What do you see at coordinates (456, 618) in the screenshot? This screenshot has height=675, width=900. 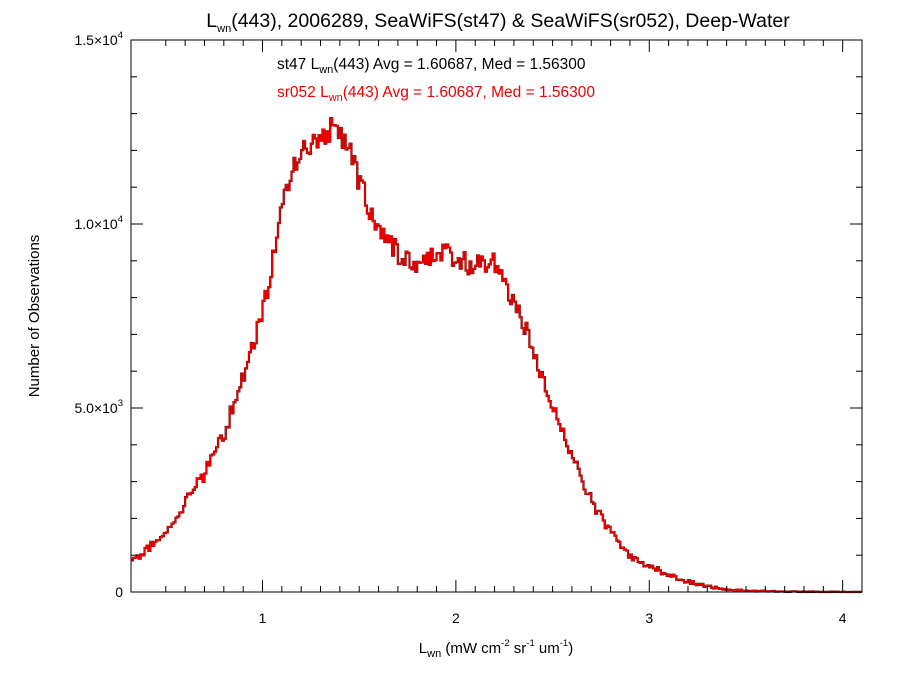 I see `x-tick-label: 2` at bounding box center [456, 618].